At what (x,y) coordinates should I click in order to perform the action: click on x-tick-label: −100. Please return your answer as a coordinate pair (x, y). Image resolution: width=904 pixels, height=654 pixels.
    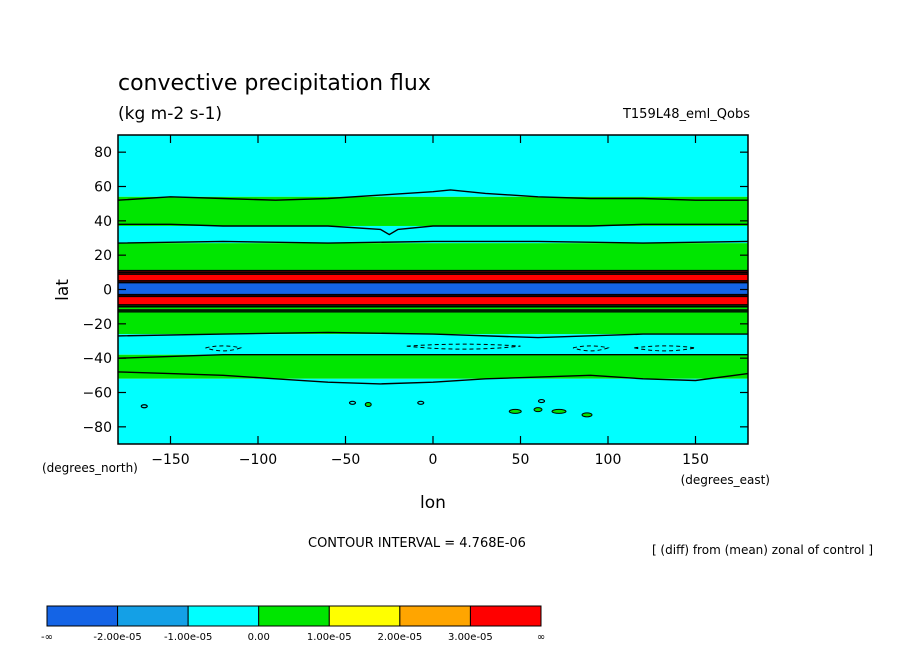
    Looking at the image, I should click on (258, 460).